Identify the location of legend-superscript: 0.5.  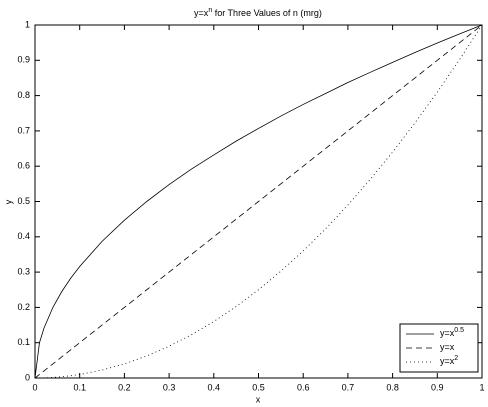
(459, 330).